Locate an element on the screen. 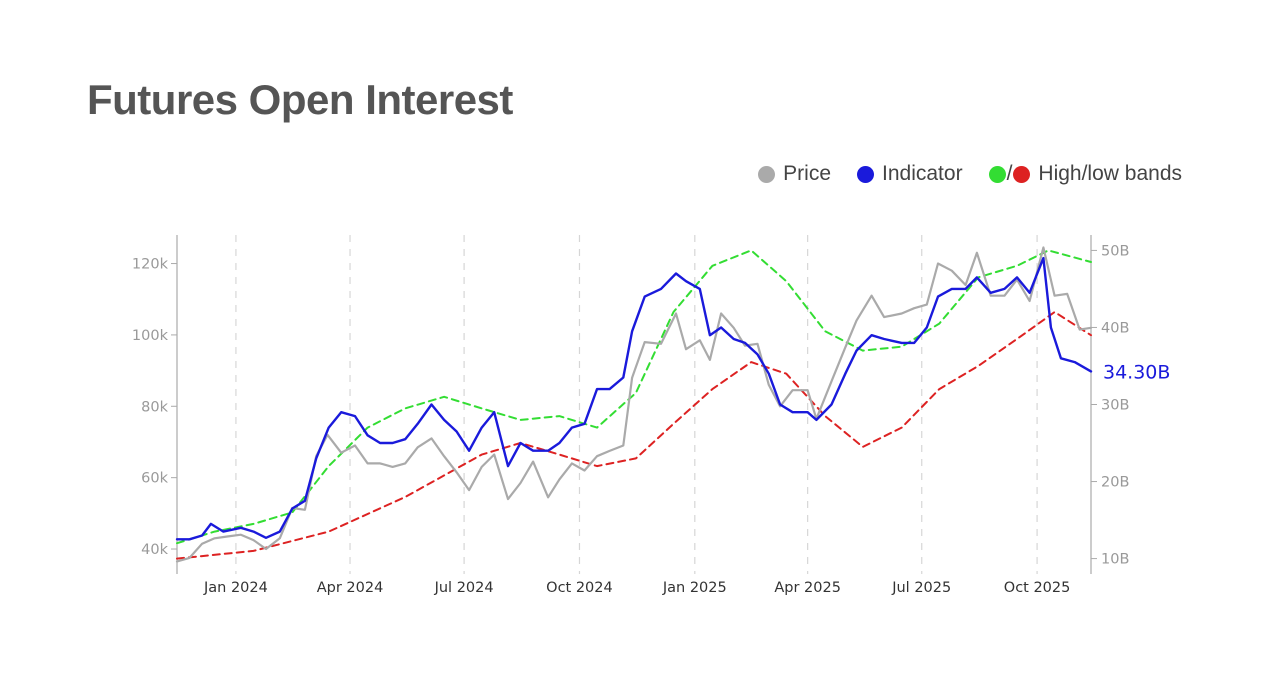 The width and height of the screenshot is (1280, 693). x-tick-label-1: Apr 2024 is located at coordinates (350, 588).